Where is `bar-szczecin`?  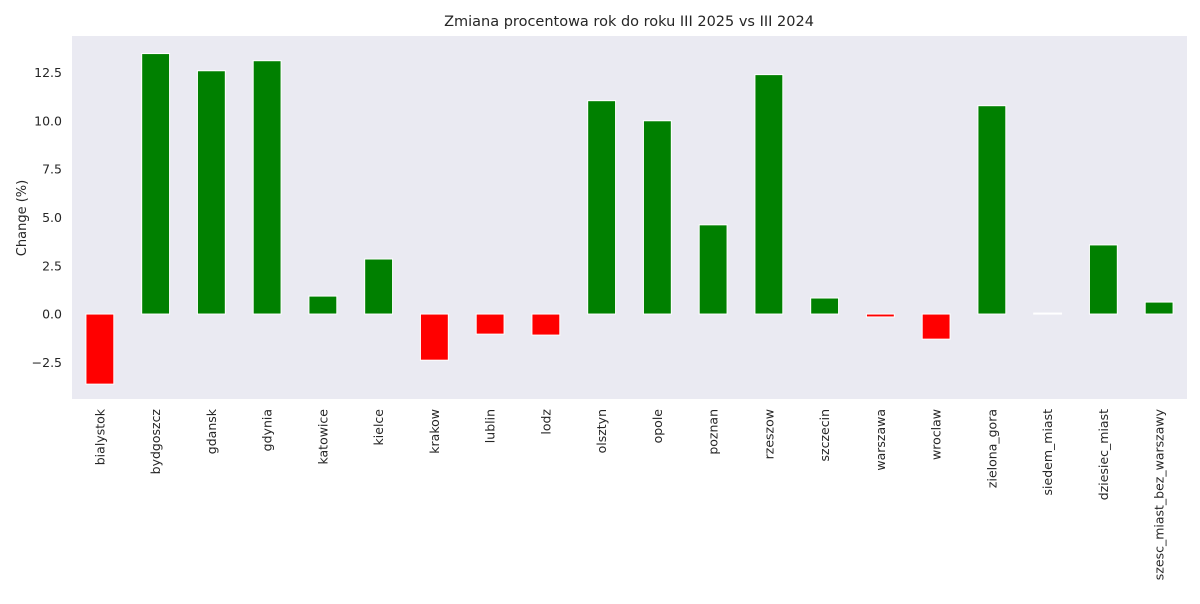 bar-szczecin is located at coordinates (825, 306).